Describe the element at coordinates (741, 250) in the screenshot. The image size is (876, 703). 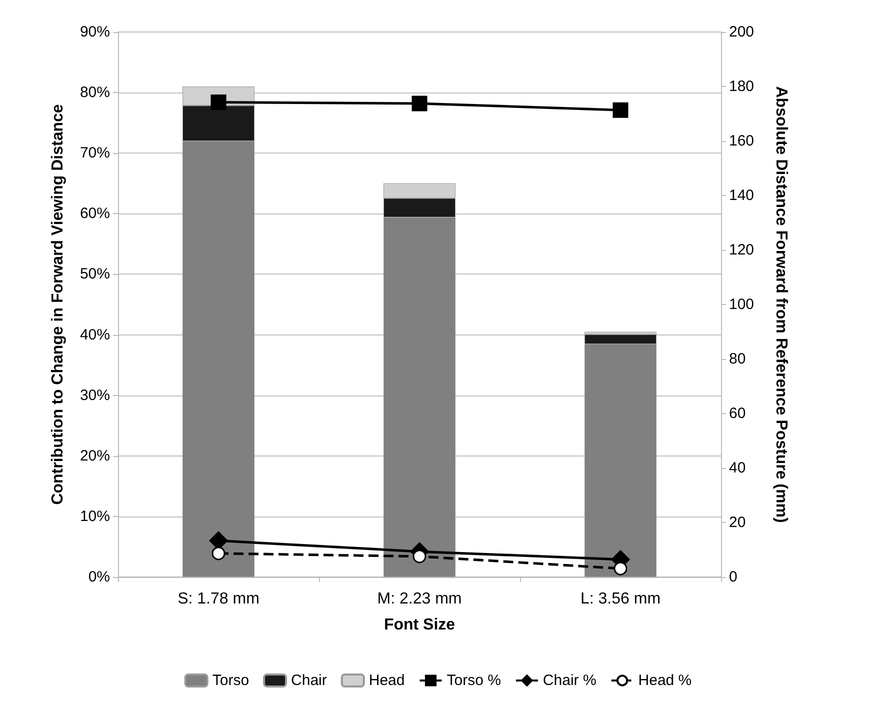
I see `y2-tick-label: 120` at that location.